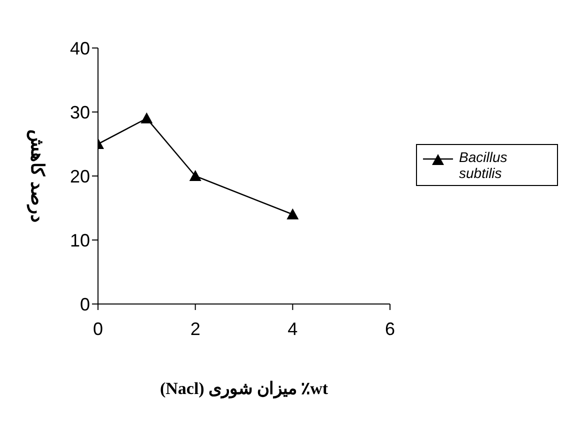 This screenshot has height=442, width=561. I want to click on y-tick-label: 0, so click(85, 304).